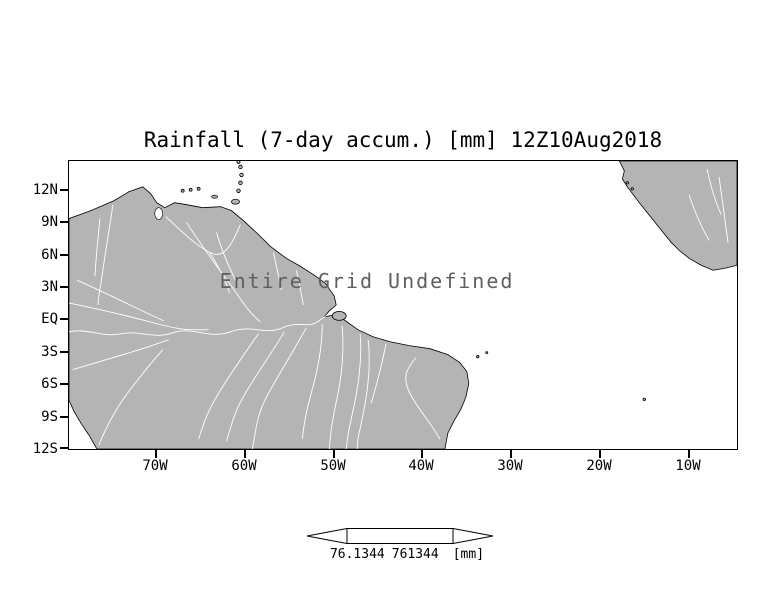 The height and width of the screenshot is (612, 784). What do you see at coordinates (49, 352) in the screenshot?
I see `y-tick-label: 3S` at bounding box center [49, 352].